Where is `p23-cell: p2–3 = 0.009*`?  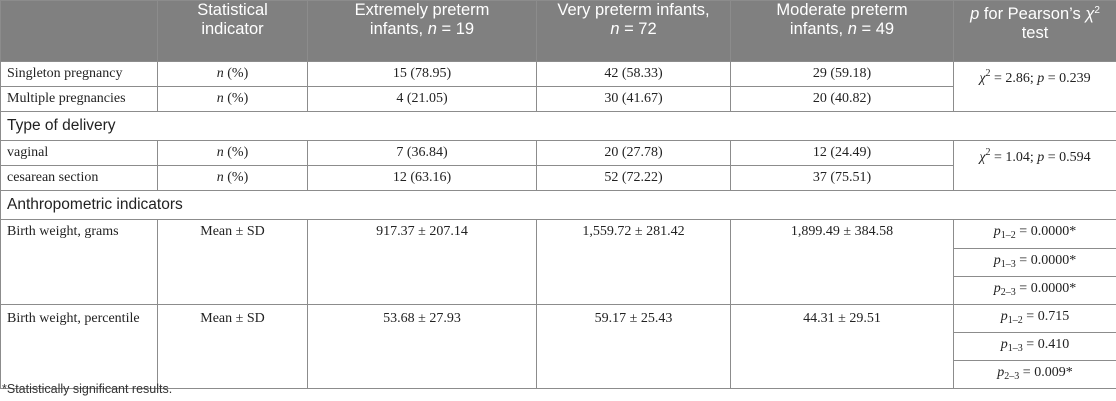 p23-cell: p2–3 = 0.009* is located at coordinates (1034, 374).